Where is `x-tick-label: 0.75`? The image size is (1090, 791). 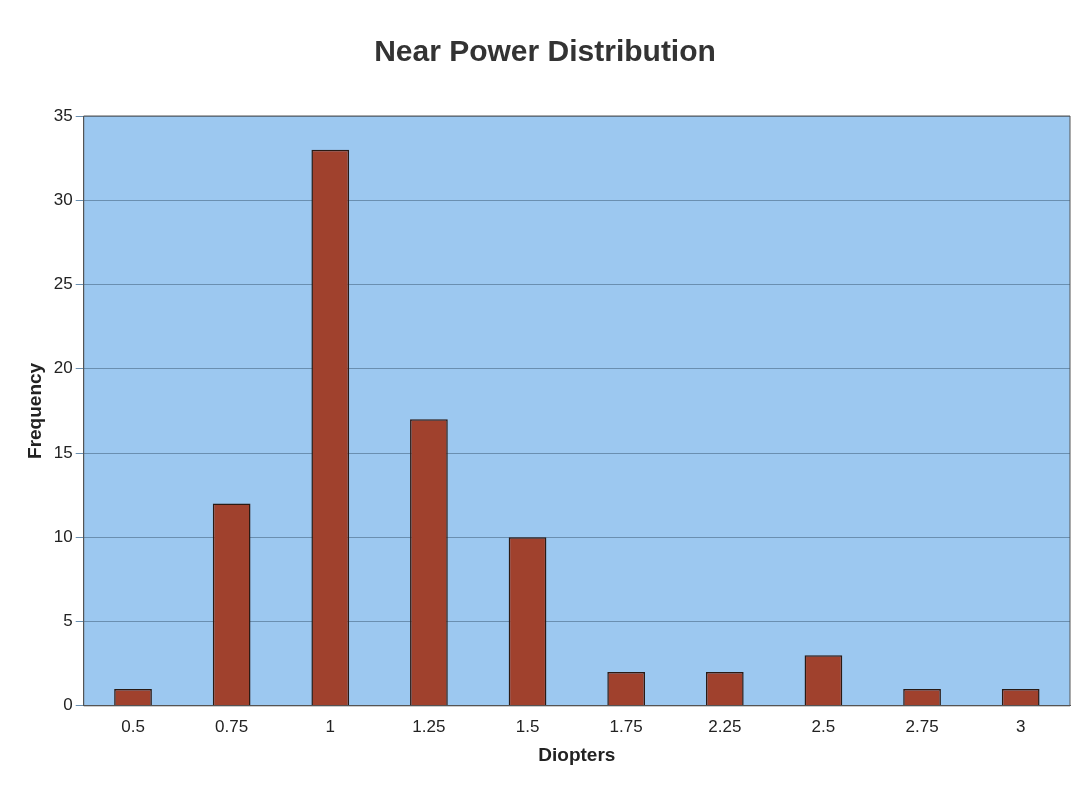
x-tick-label: 0.75 is located at coordinates (232, 726).